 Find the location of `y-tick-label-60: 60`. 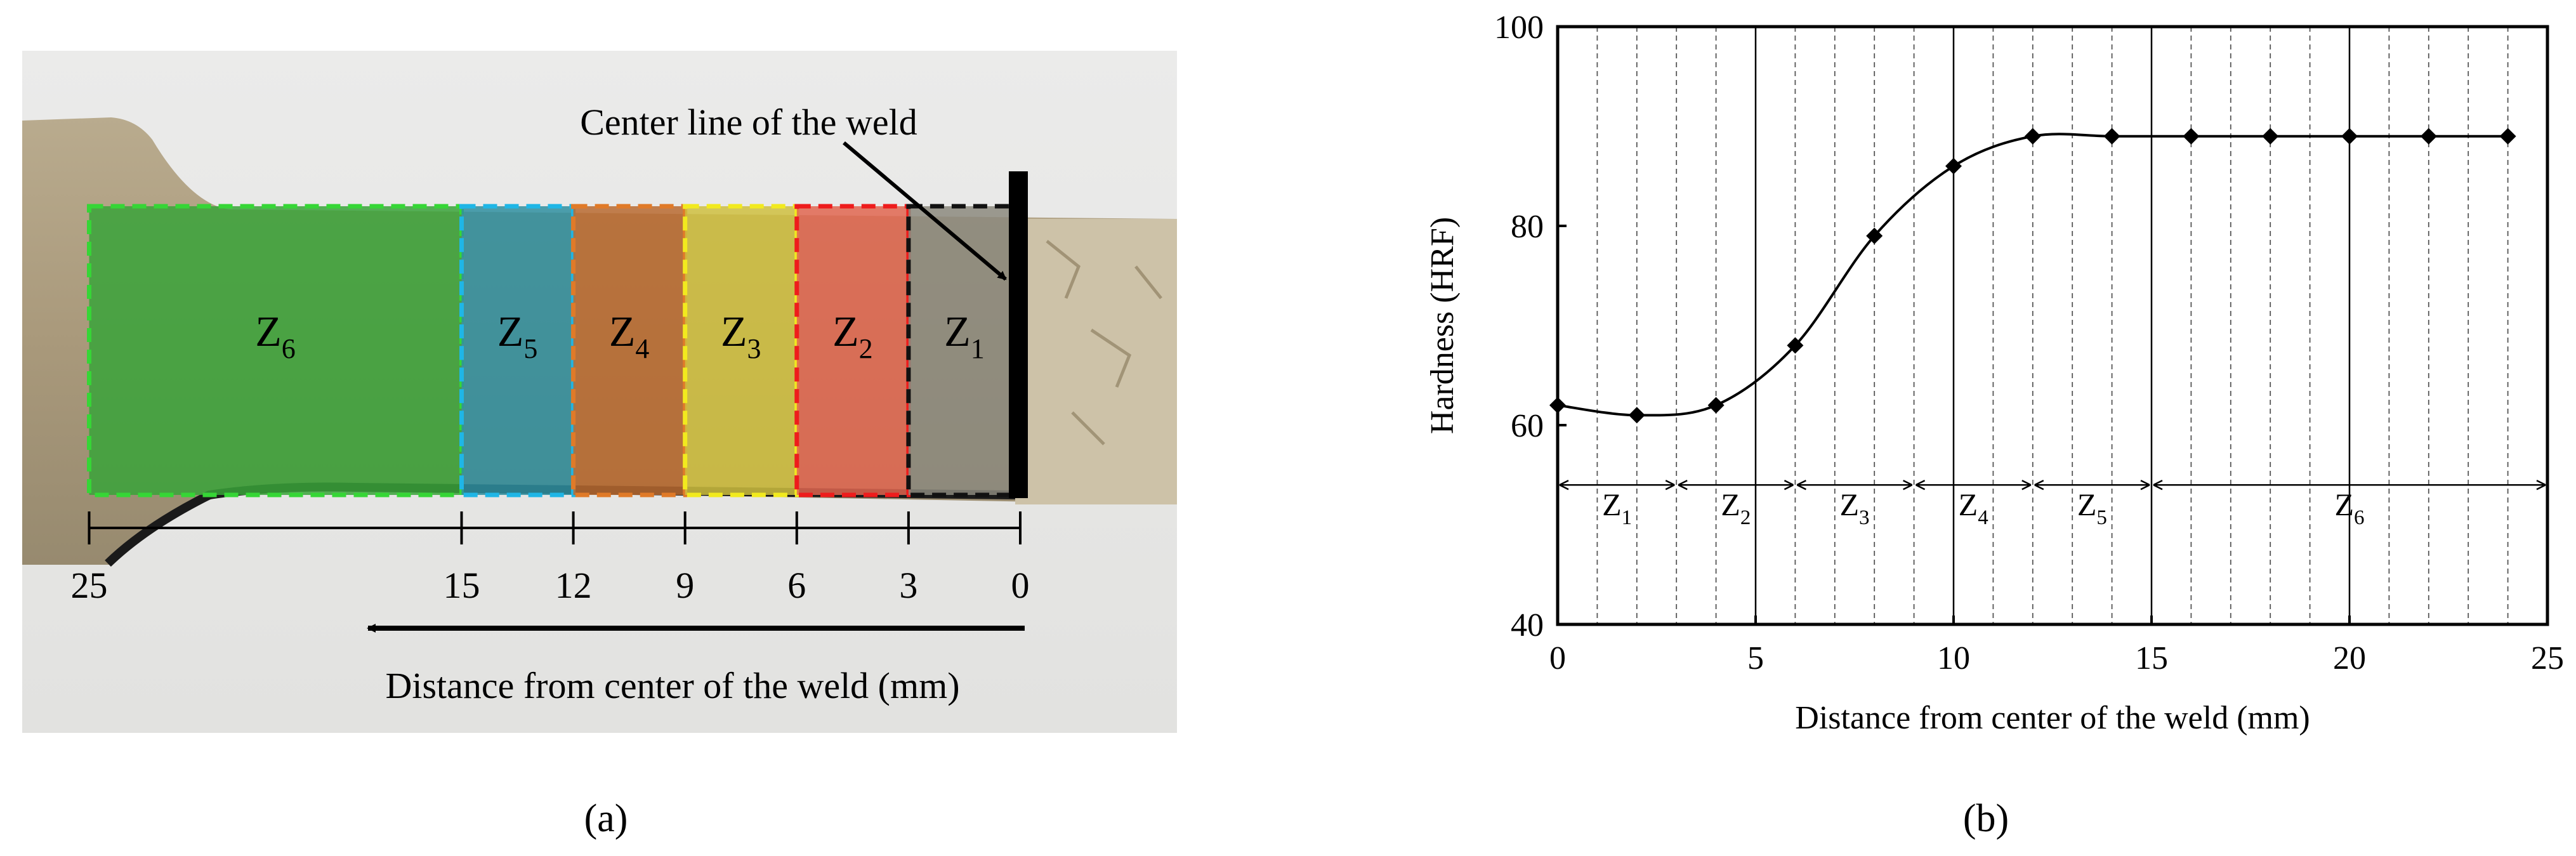

y-tick-label-60: 60 is located at coordinates (1527, 426).